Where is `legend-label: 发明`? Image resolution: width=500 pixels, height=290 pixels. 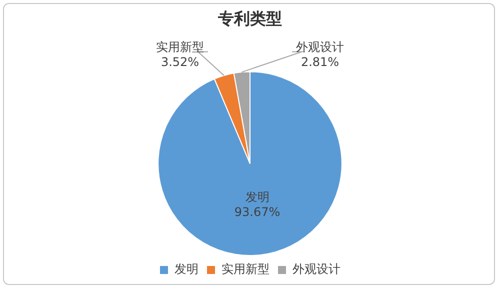 legend-label: 发明 is located at coordinates (186, 269).